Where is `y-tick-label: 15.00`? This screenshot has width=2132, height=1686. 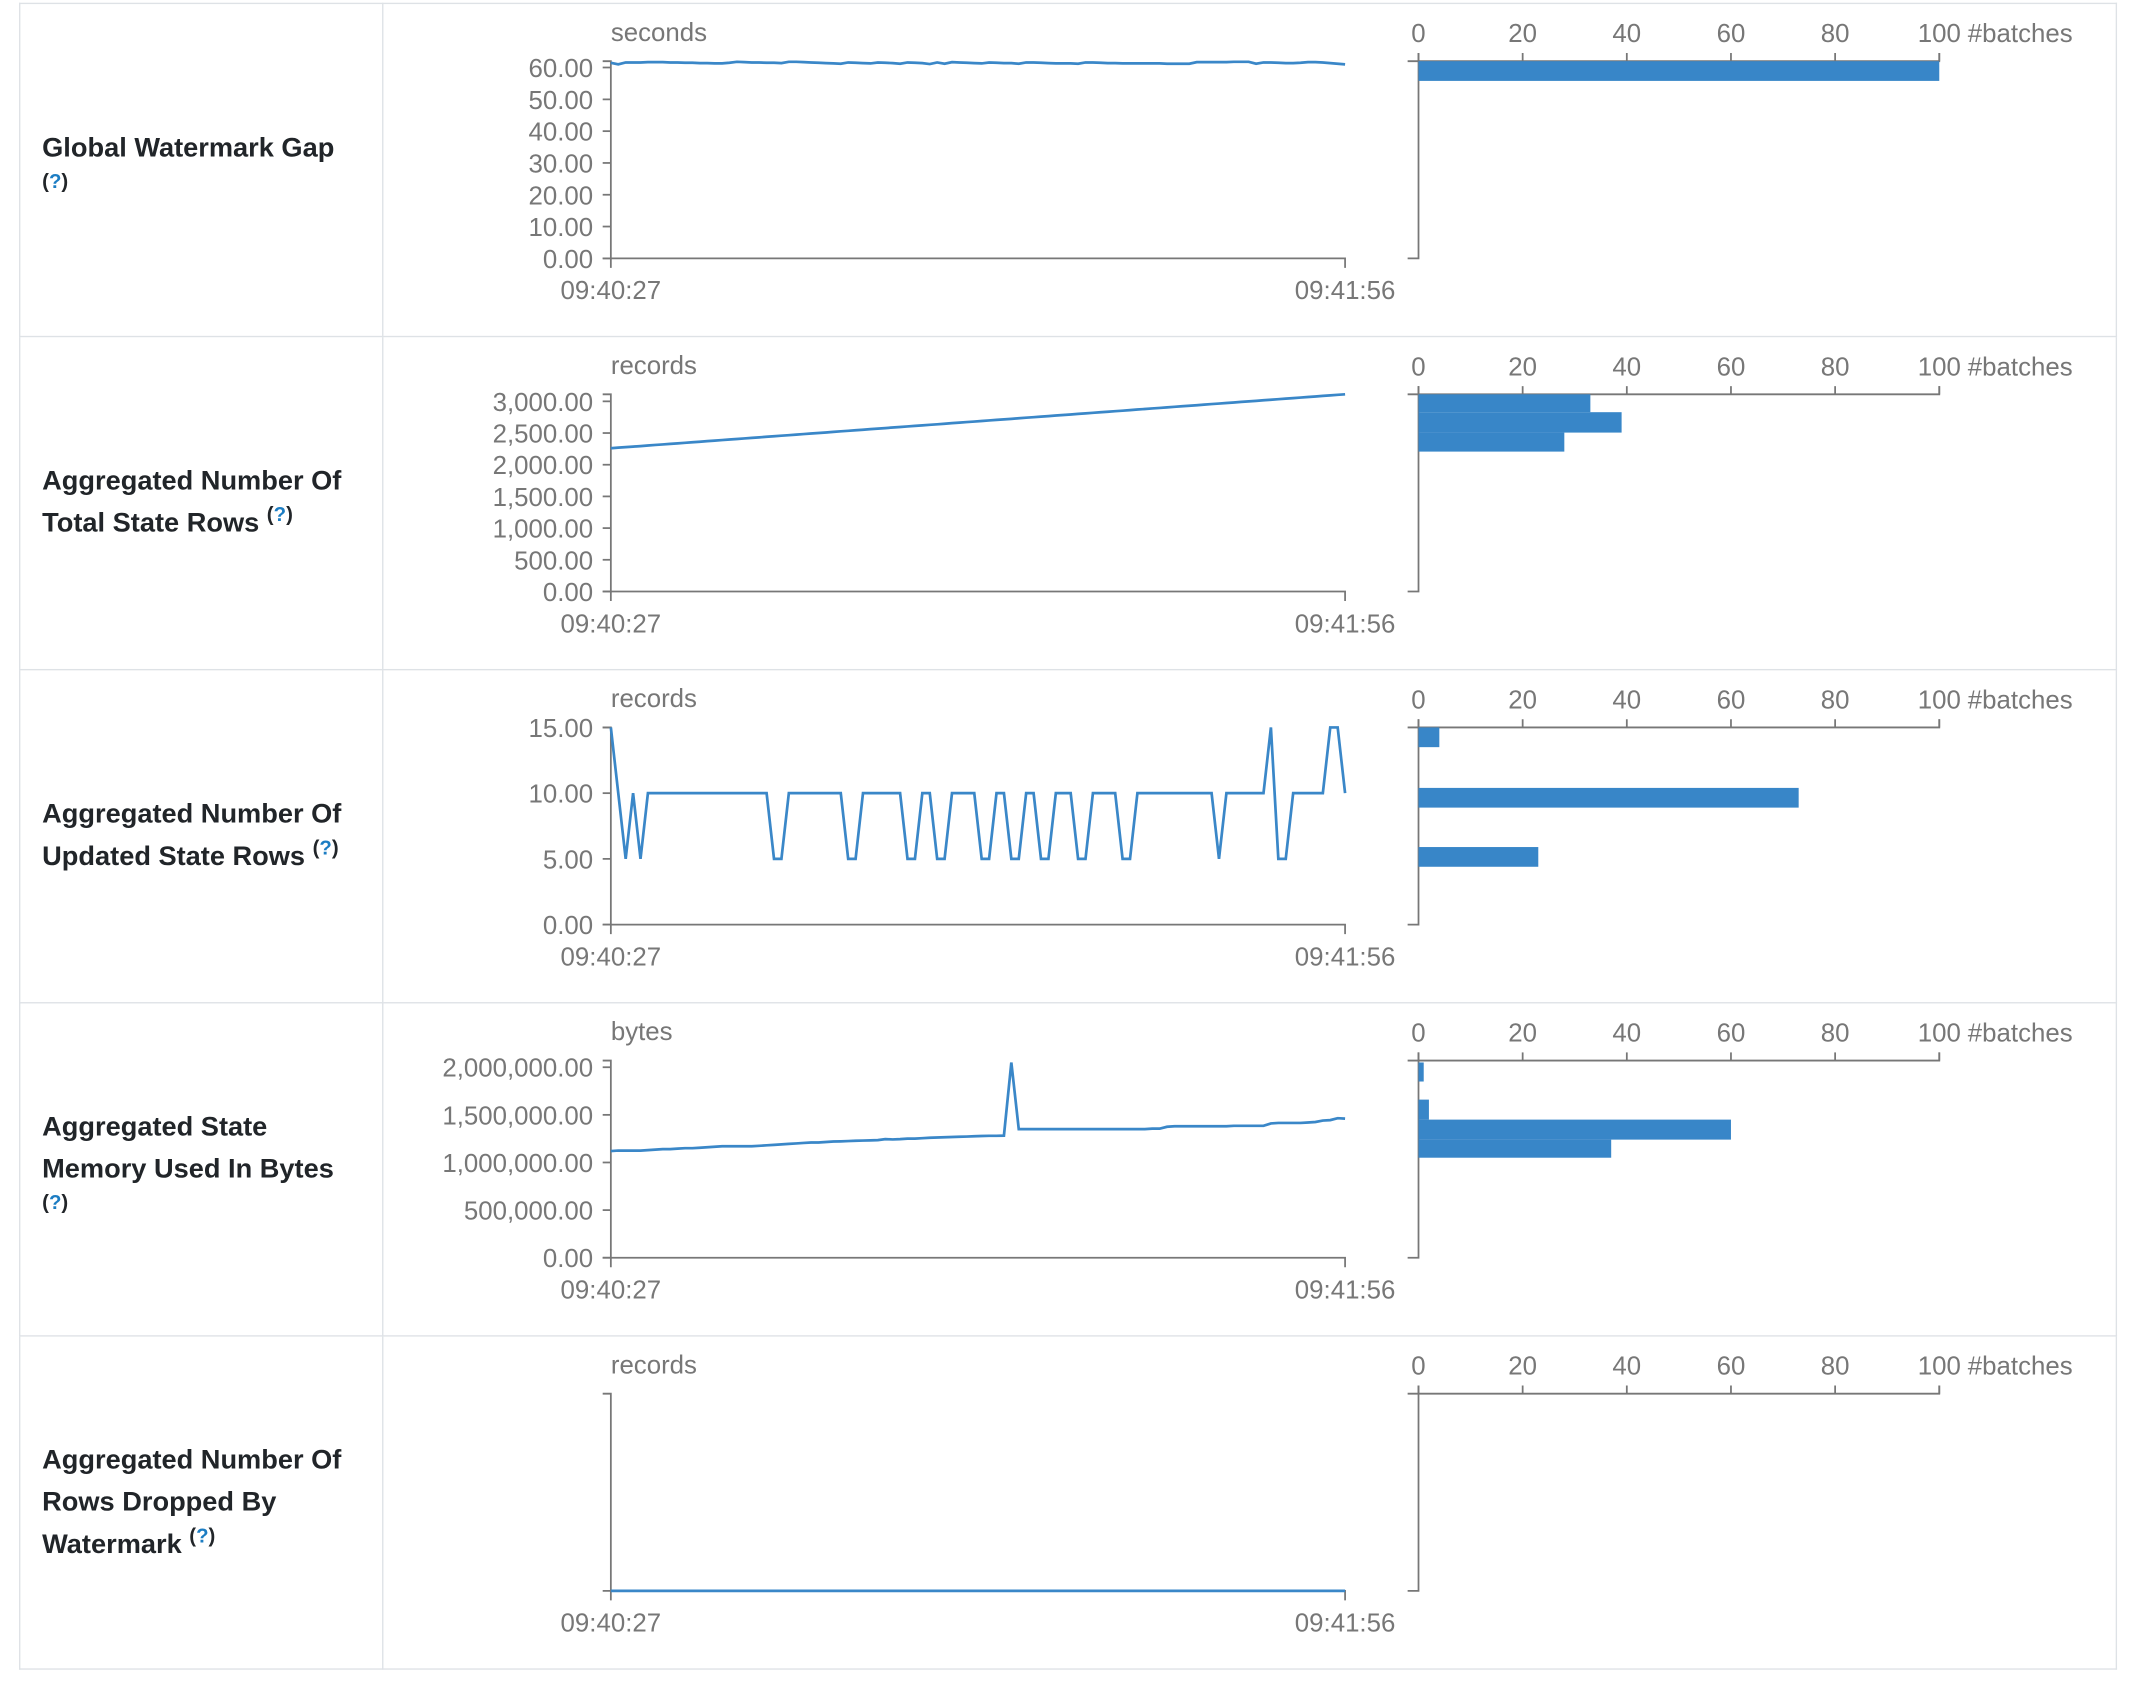
y-tick-label: 15.00 is located at coordinates (561, 729).